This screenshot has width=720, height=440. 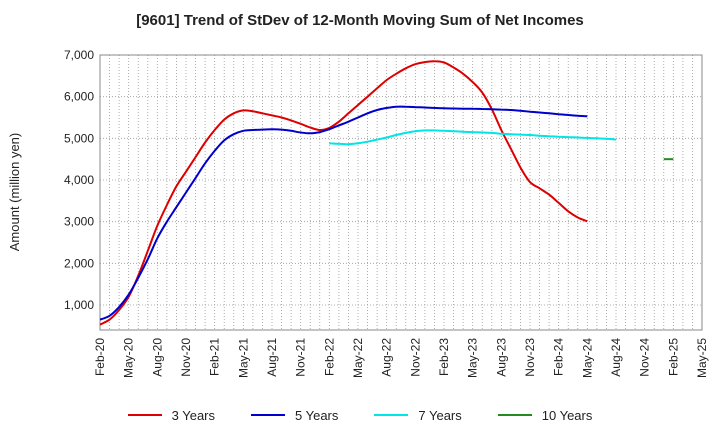 I want to click on x-tick-label: Nov-24, so click(x=645, y=357).